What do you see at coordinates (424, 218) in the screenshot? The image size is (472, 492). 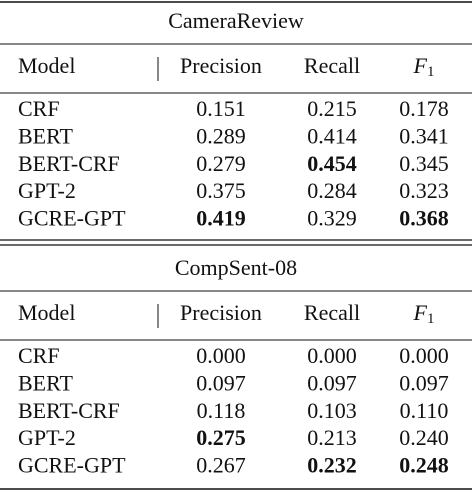 I see `cell: 0.368` at bounding box center [424, 218].